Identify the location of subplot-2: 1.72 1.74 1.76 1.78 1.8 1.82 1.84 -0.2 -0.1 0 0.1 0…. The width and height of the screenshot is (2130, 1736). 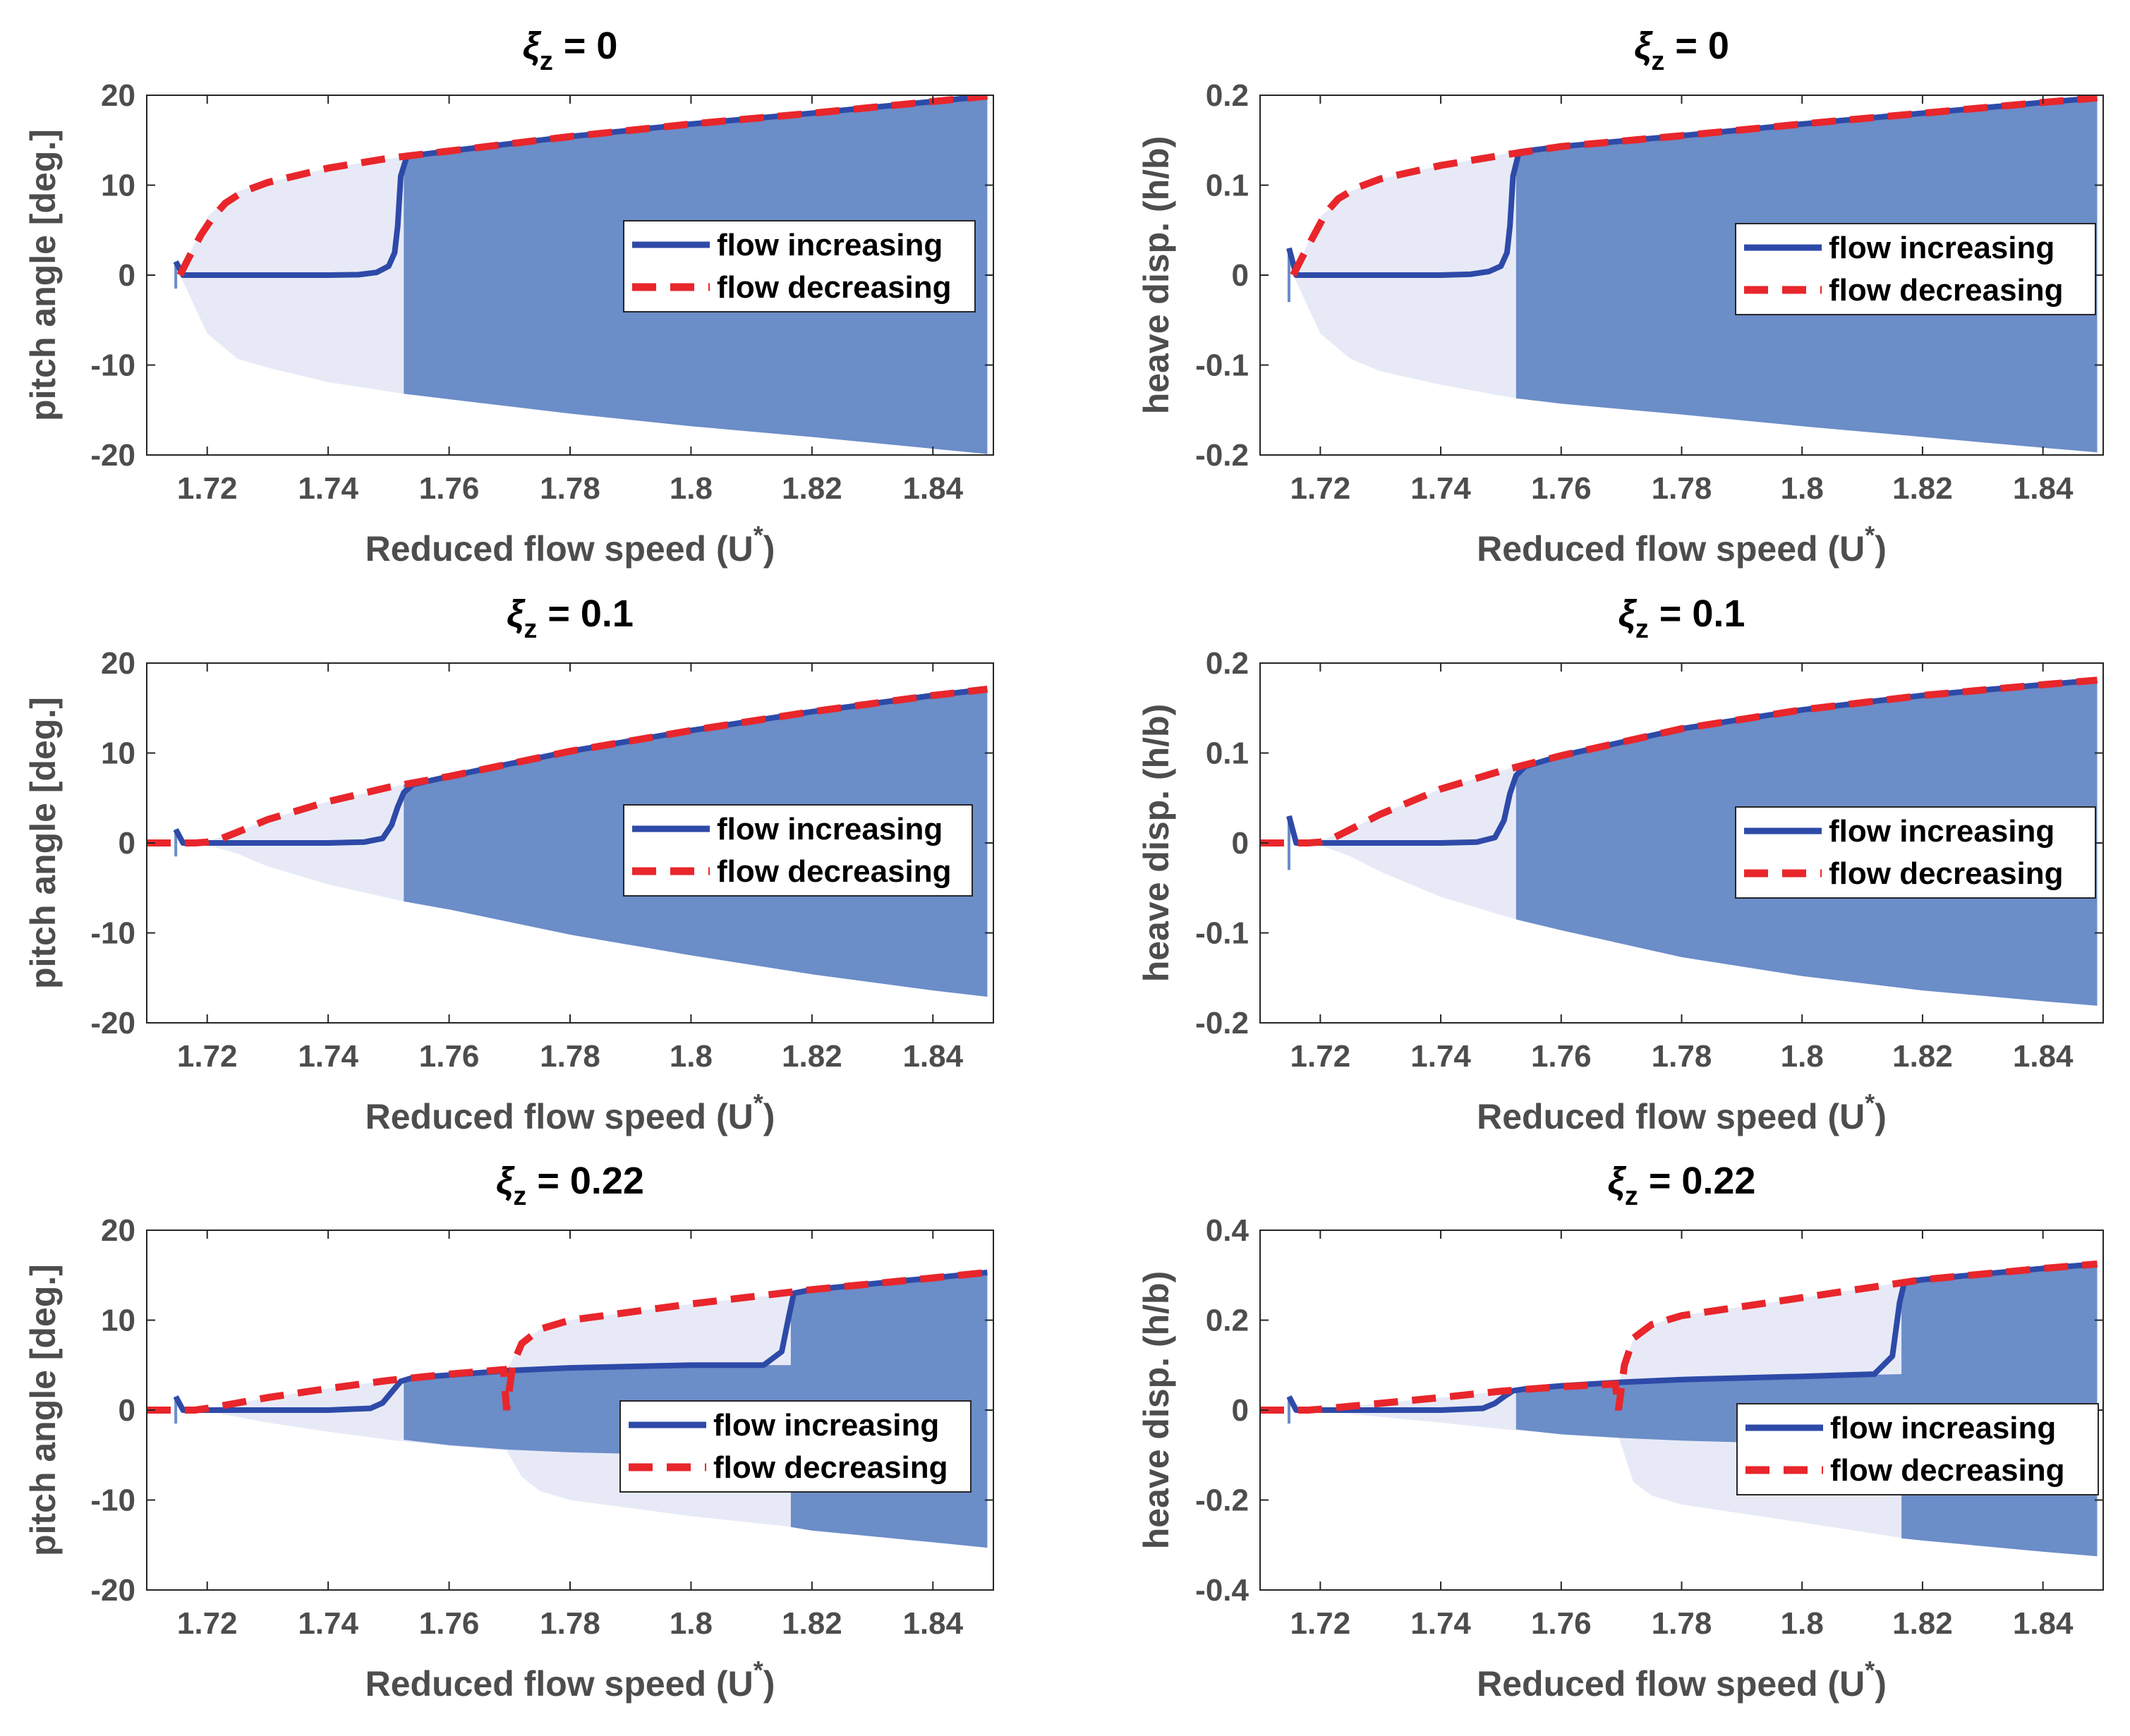
(1620, 297).